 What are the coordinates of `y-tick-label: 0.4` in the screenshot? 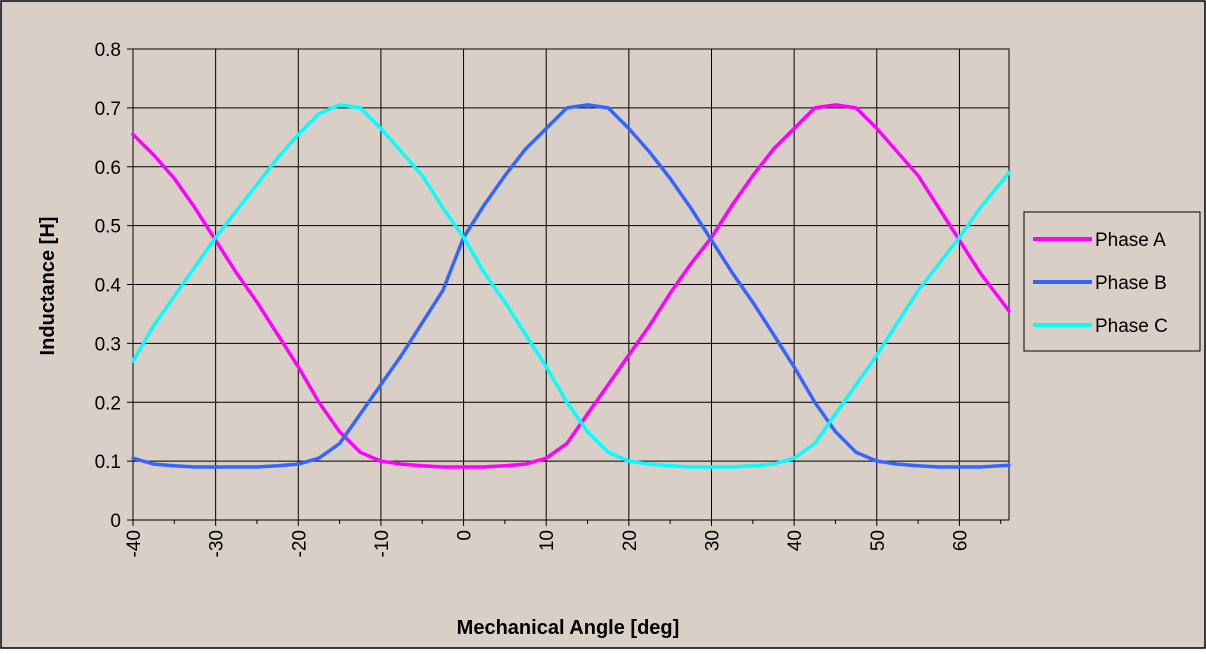 It's located at (108, 286).